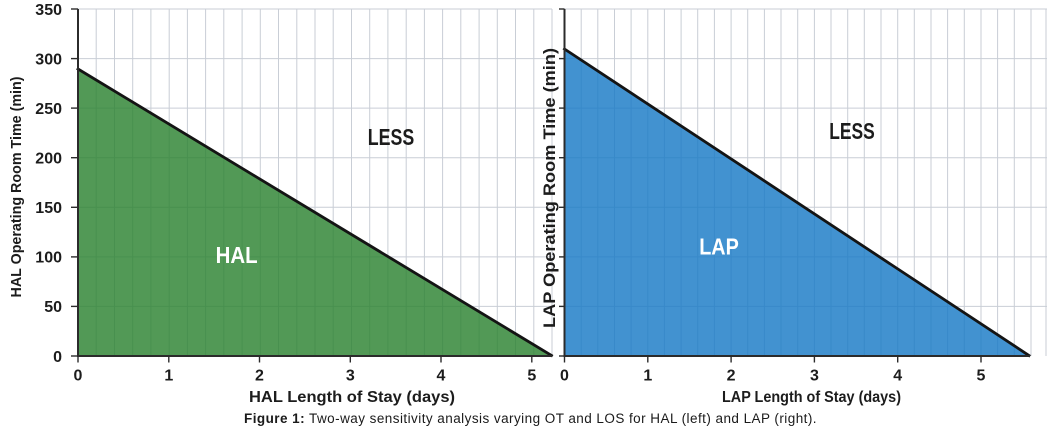 The width and height of the screenshot is (1047, 437). I want to click on svg-text: 350, so click(48, 10).